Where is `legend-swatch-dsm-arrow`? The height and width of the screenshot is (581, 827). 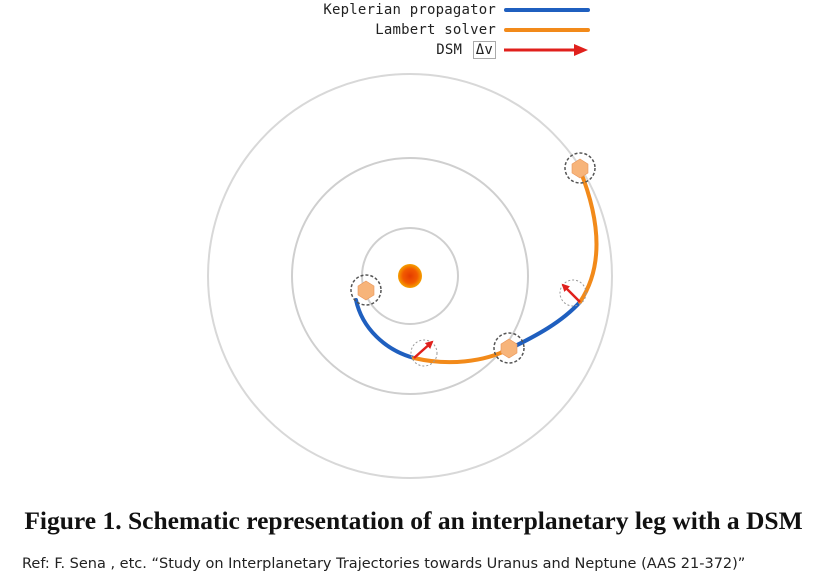
legend-swatch-dsm-arrow is located at coordinates (546, 50).